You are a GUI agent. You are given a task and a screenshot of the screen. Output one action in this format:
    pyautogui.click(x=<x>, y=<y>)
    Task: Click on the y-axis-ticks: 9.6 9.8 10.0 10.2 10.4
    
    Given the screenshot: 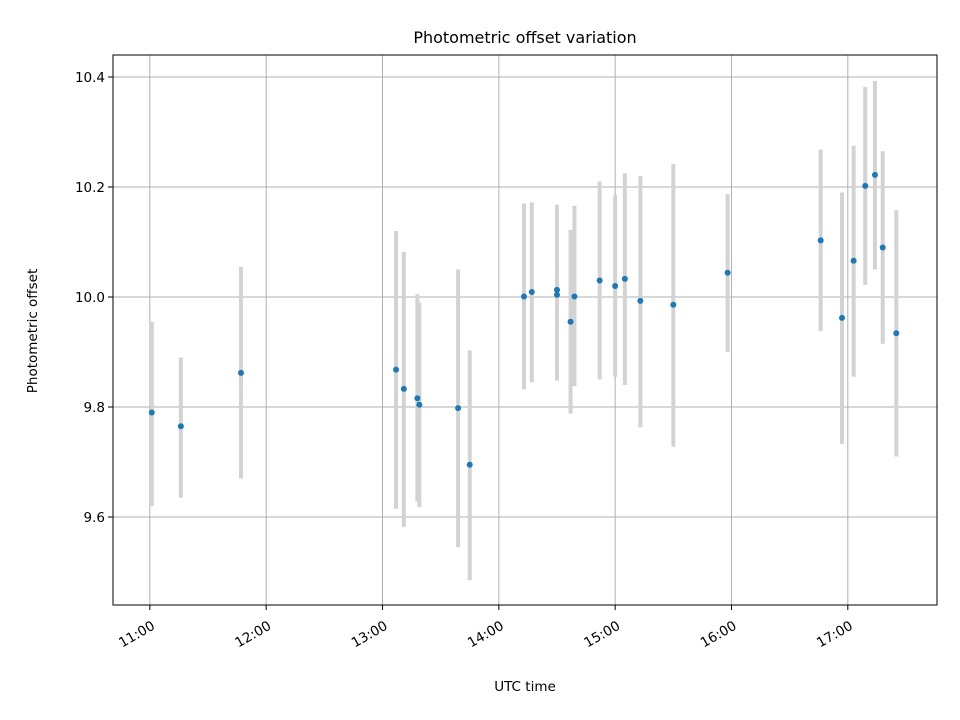 What is the action you would take?
    pyautogui.click(x=94, y=298)
    